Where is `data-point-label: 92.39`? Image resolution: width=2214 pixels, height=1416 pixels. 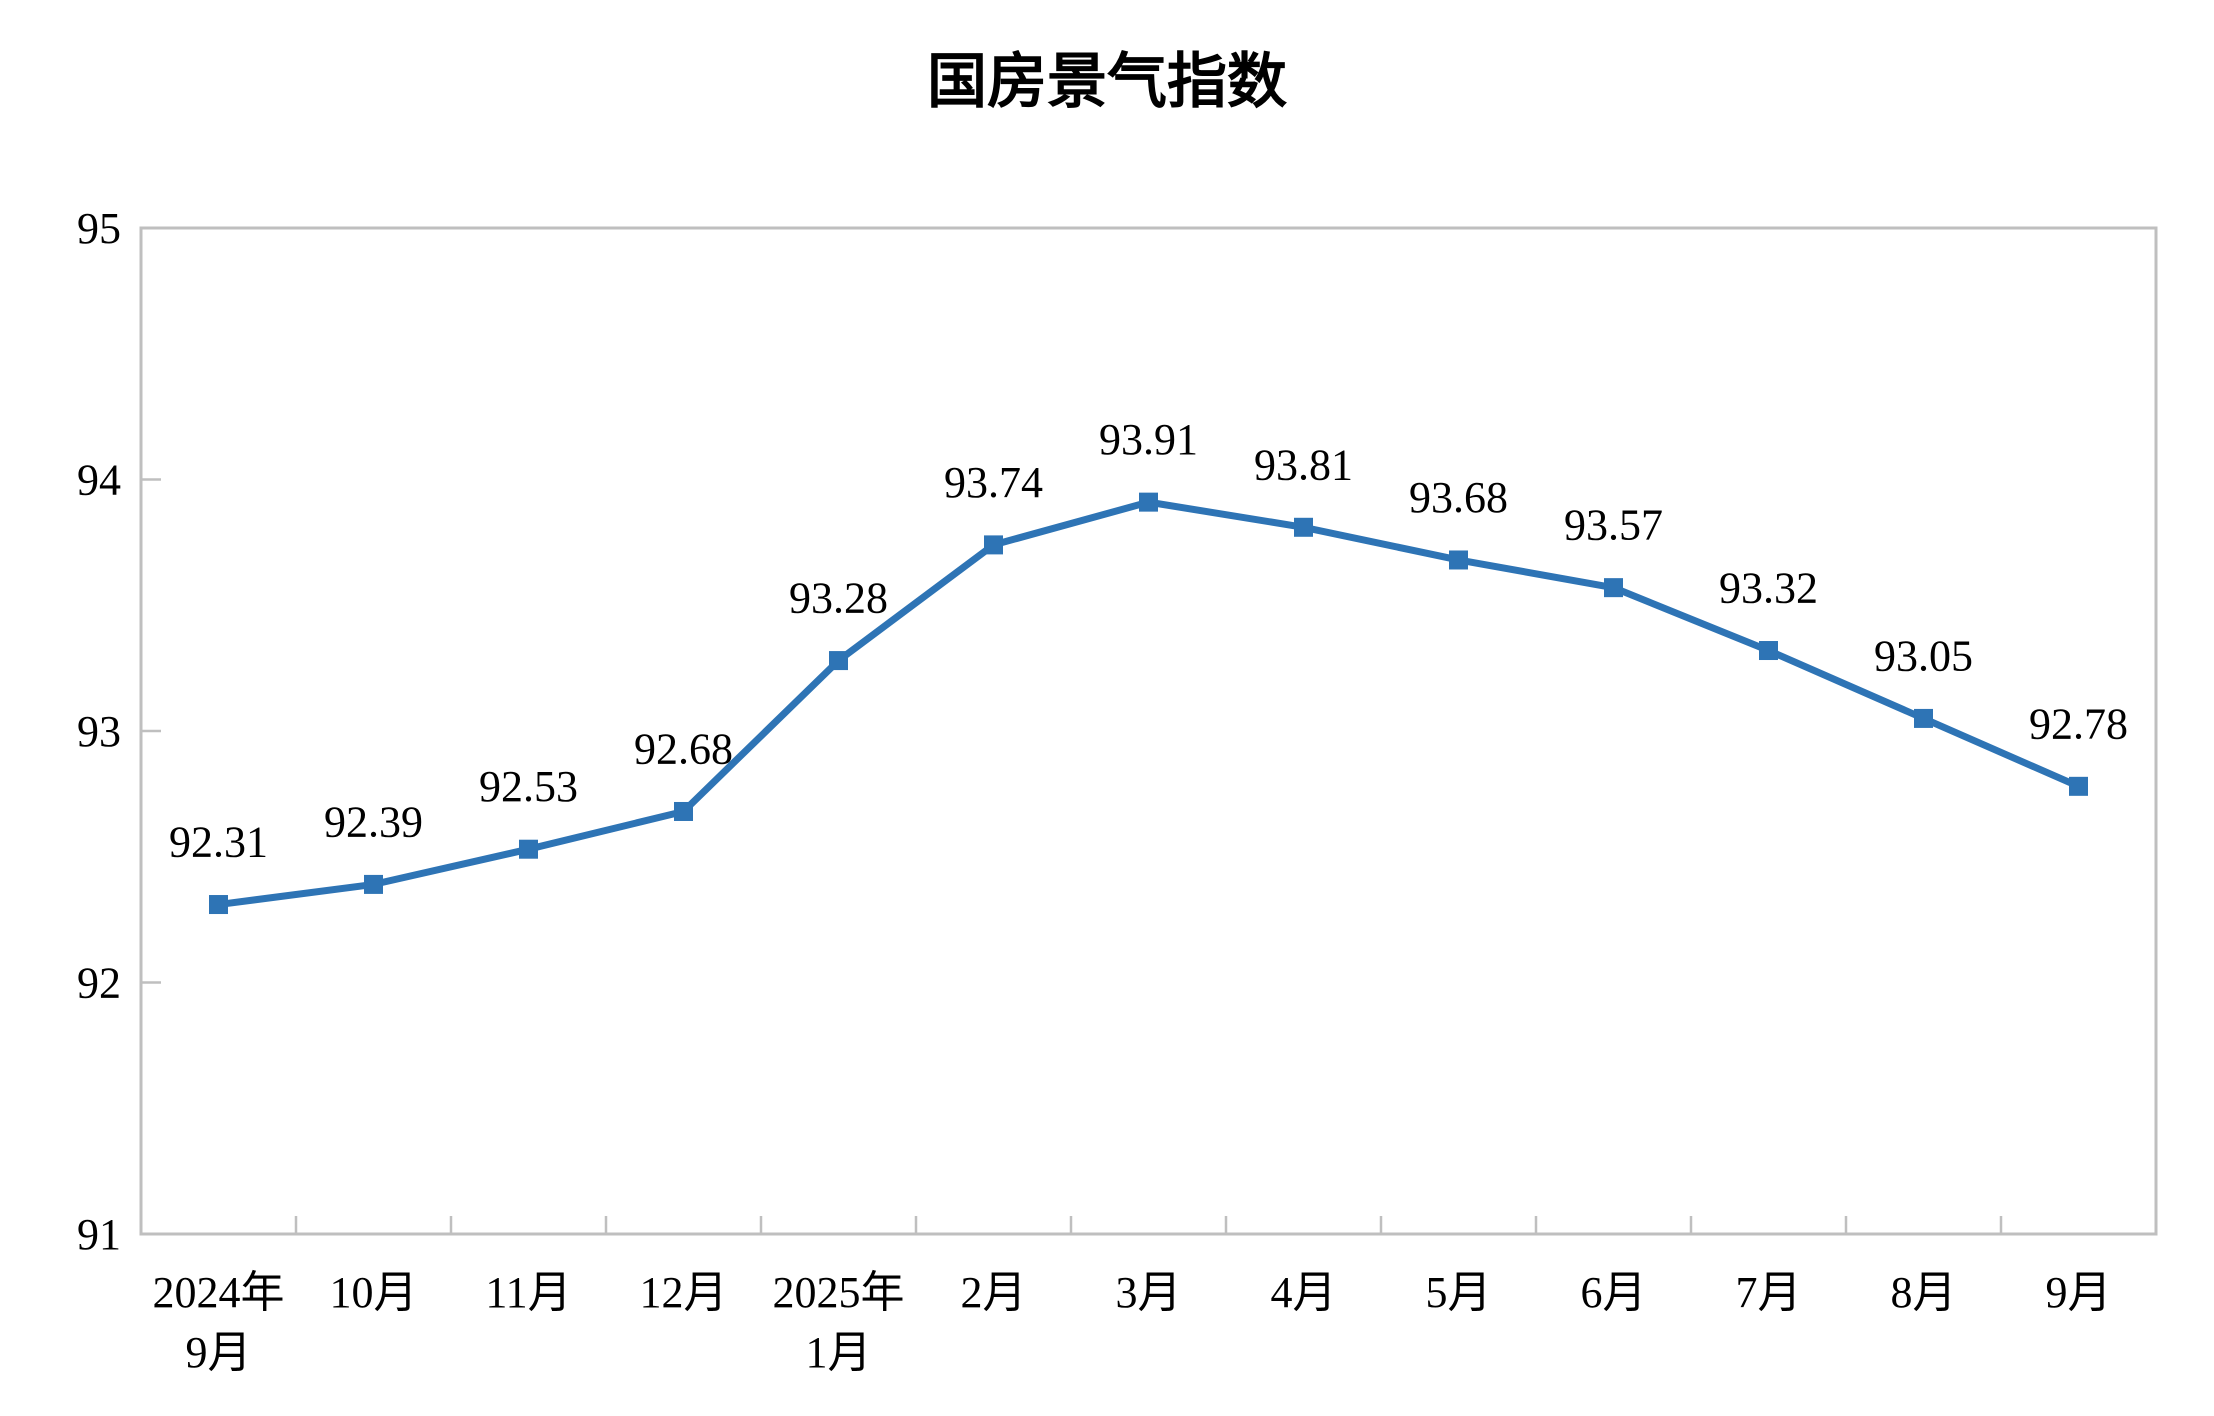 data-point-label: 92.39 is located at coordinates (373, 821).